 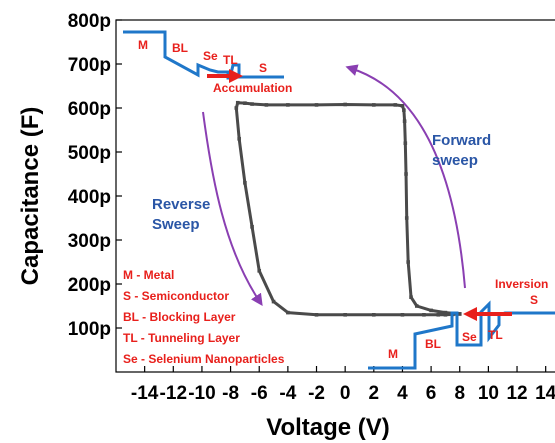 I want to click on accumulation-label-s: S, so click(x=263, y=68).